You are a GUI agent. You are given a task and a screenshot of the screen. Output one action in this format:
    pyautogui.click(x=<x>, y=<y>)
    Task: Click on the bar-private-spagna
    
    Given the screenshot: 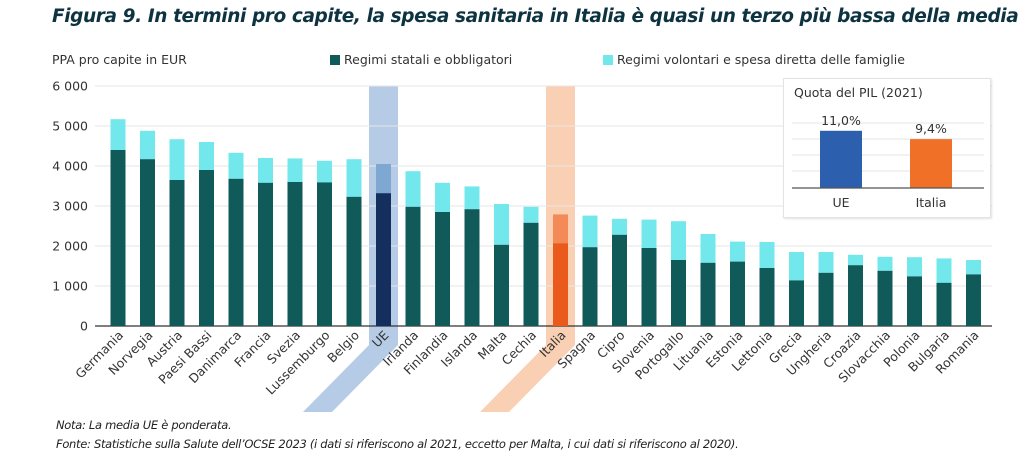 What is the action you would take?
    pyautogui.click(x=590, y=231)
    